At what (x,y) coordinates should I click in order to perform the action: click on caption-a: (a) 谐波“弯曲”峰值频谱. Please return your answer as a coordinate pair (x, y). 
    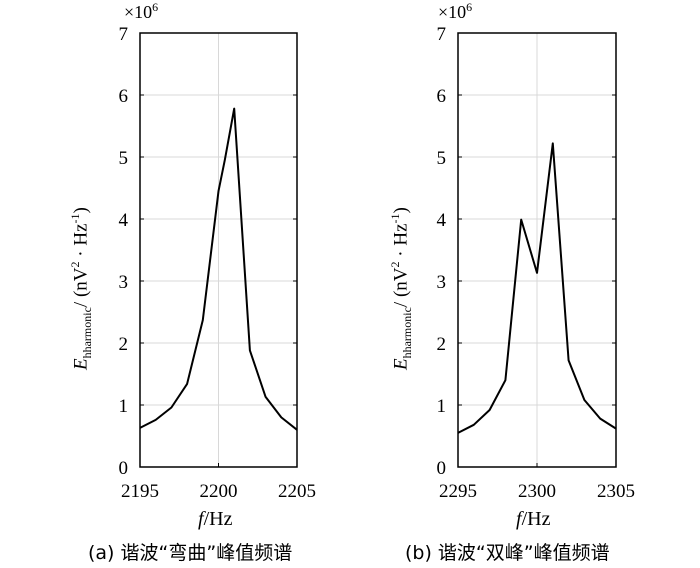
    Looking at the image, I should click on (190, 553).